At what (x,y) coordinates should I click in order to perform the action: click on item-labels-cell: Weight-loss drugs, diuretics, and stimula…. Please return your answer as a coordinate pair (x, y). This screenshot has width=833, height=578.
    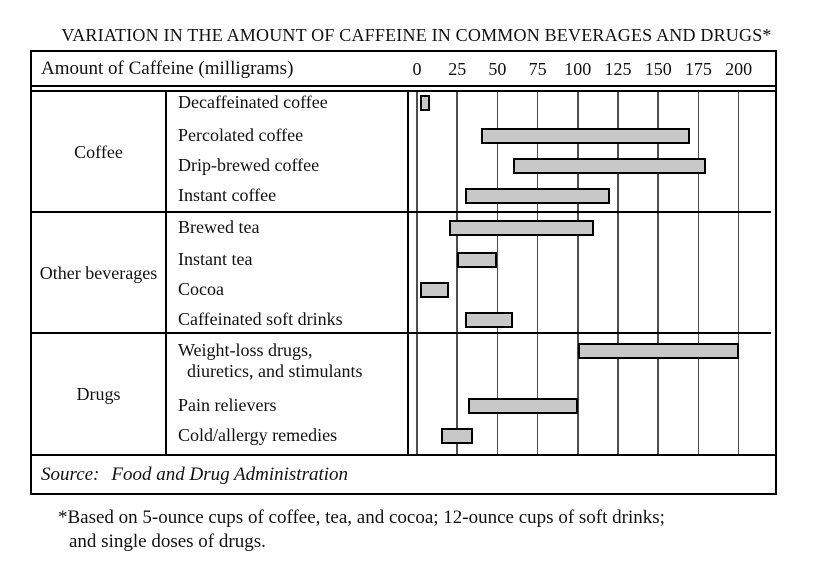
    Looking at the image, I should click on (288, 394).